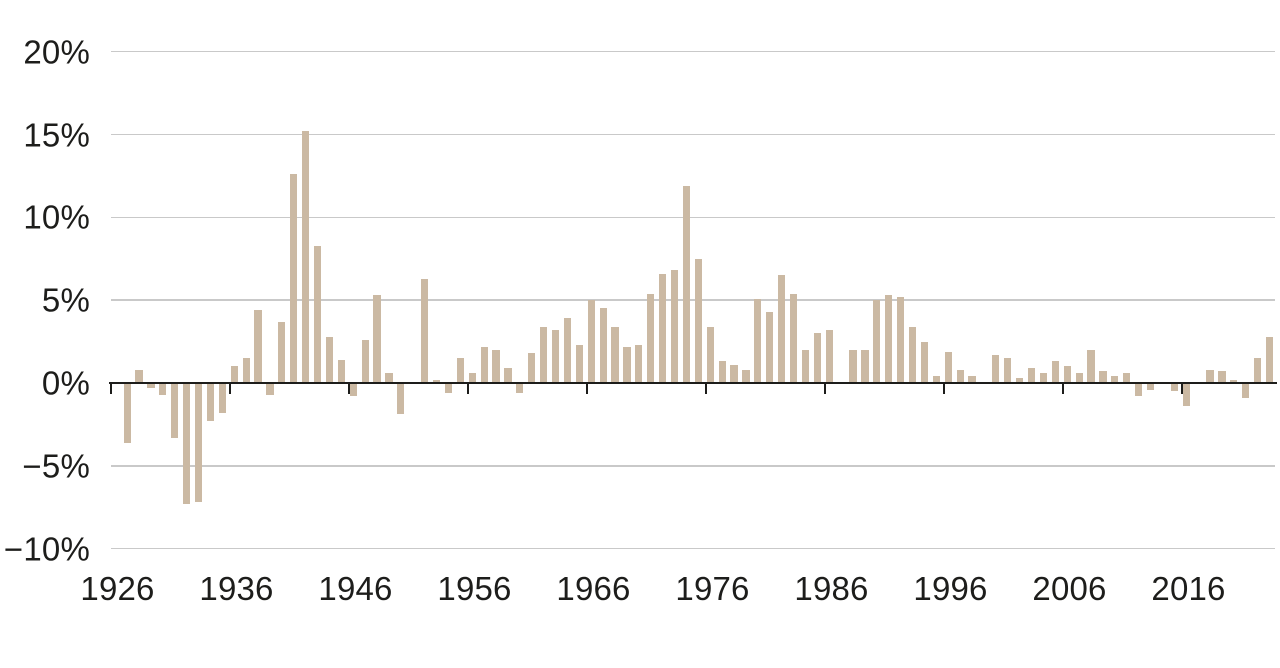 Image resolution: width=1280 pixels, height=668 pixels. Describe the element at coordinates (555, 356) in the screenshot. I see `bar-1963` at that location.